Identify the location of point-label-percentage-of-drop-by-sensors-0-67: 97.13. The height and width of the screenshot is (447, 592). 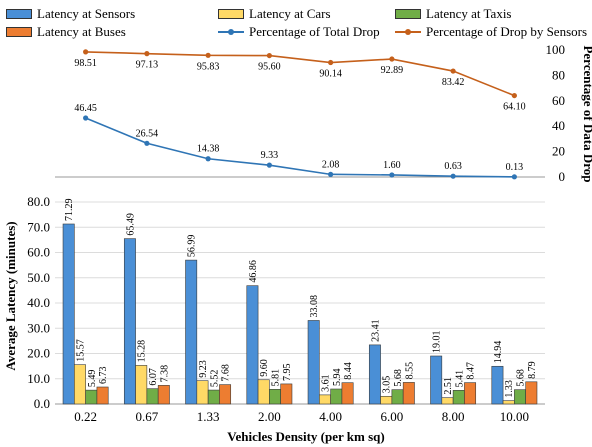
(147, 65).